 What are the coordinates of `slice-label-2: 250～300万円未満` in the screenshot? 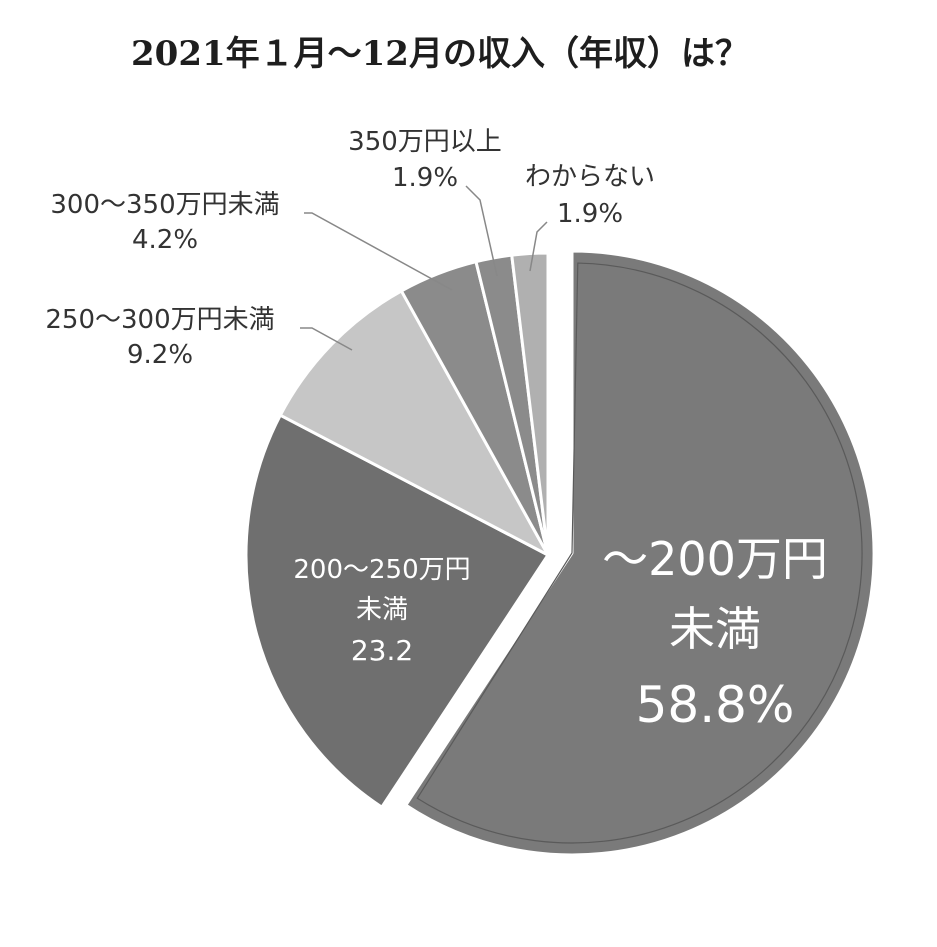 It's located at (159, 320).